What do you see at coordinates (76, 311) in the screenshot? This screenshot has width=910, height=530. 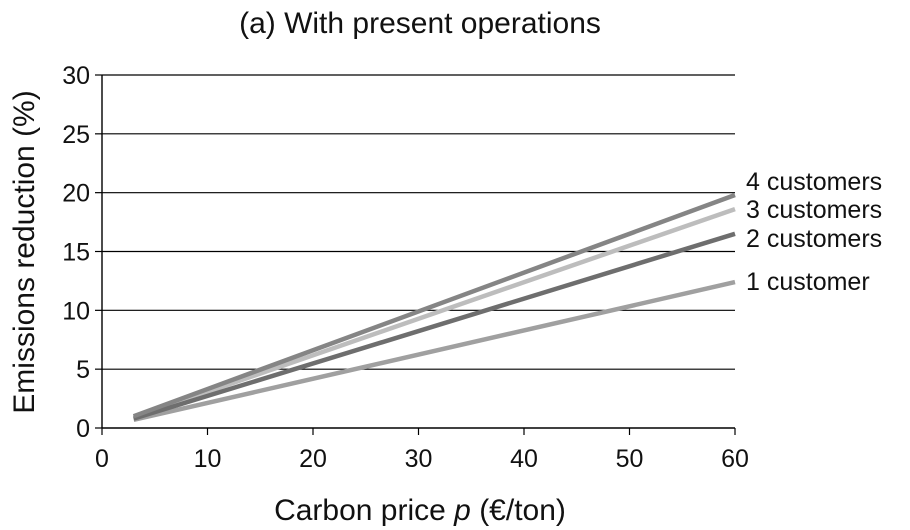 I see `y-tick-label-10: 10` at bounding box center [76, 311].